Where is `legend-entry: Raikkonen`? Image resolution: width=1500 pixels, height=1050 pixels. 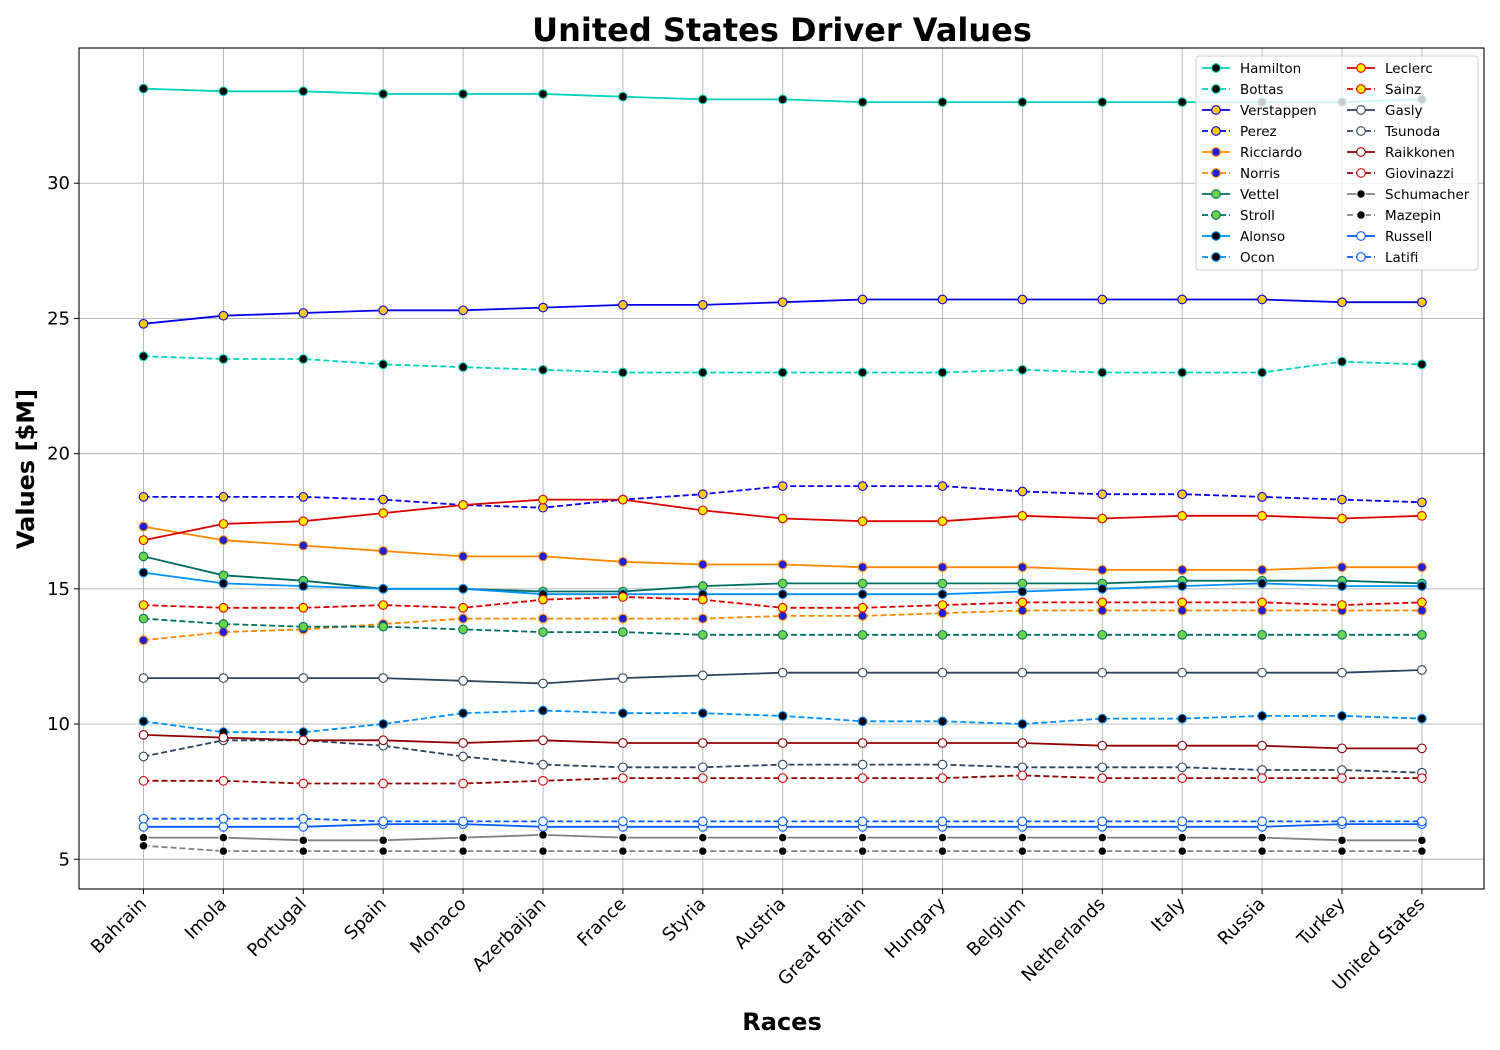
legend-entry: Raikkonen is located at coordinates (1401, 153).